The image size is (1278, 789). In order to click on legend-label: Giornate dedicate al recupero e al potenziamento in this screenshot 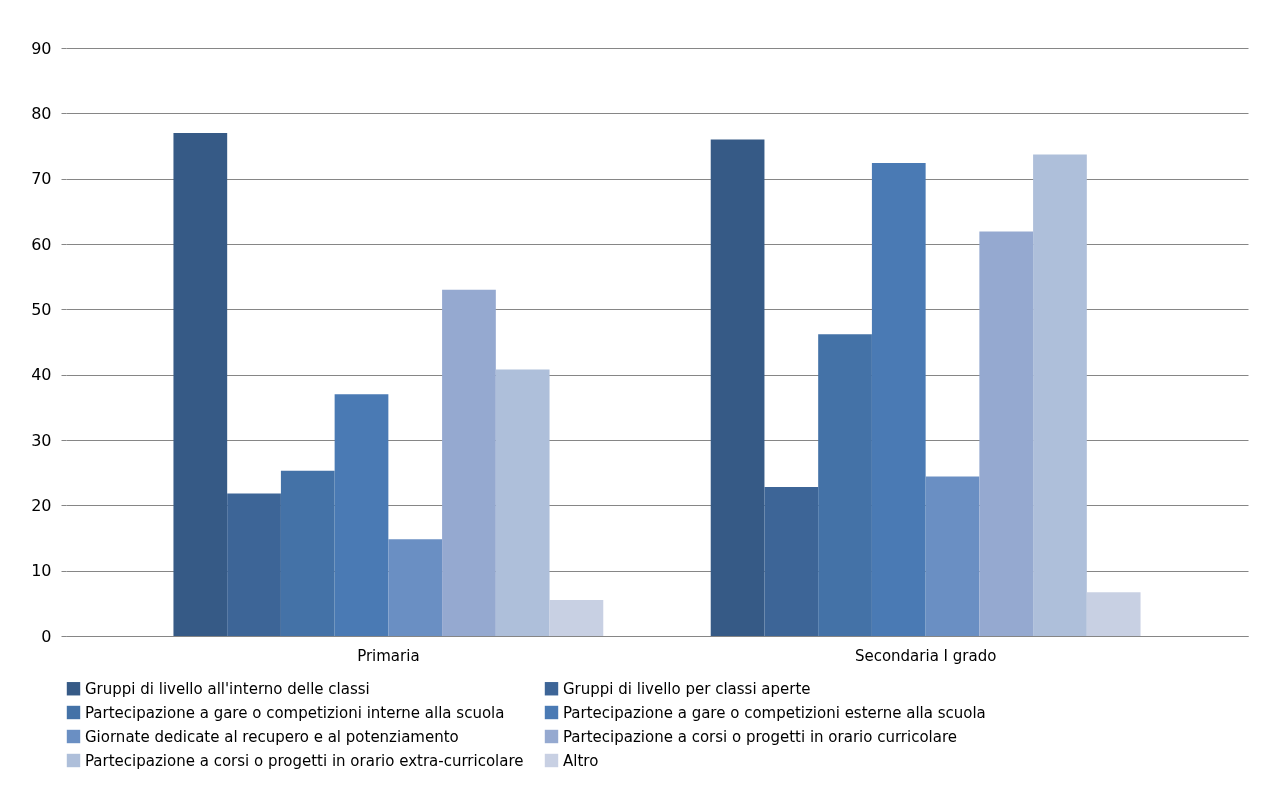, I will do `click(272, 736)`.